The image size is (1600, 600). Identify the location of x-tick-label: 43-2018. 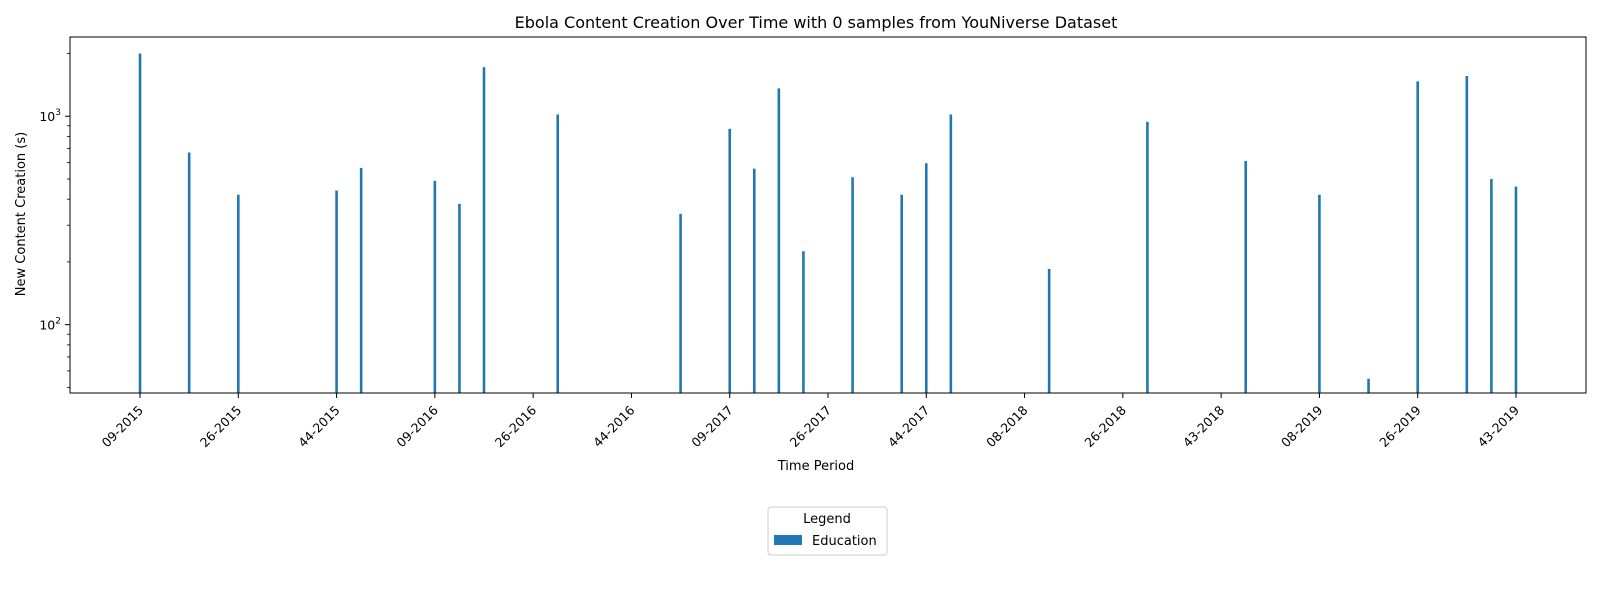
(1204, 426).